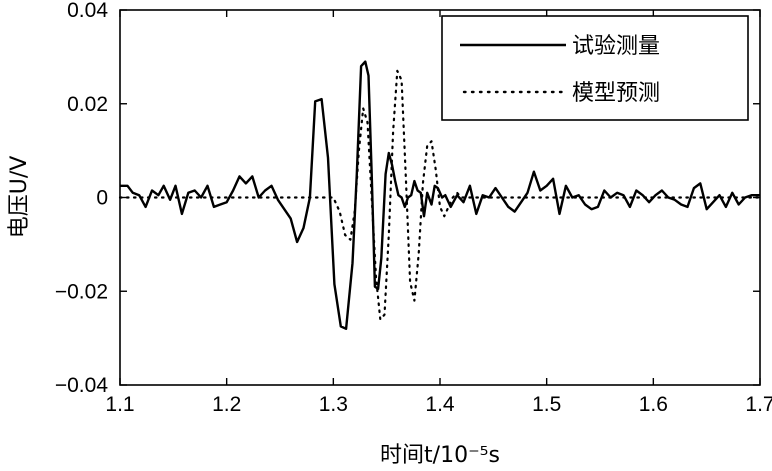 Image resolution: width=772 pixels, height=471 pixels. What do you see at coordinates (87, 11) in the screenshot?
I see `y-tick-label: 0.04` at bounding box center [87, 11].